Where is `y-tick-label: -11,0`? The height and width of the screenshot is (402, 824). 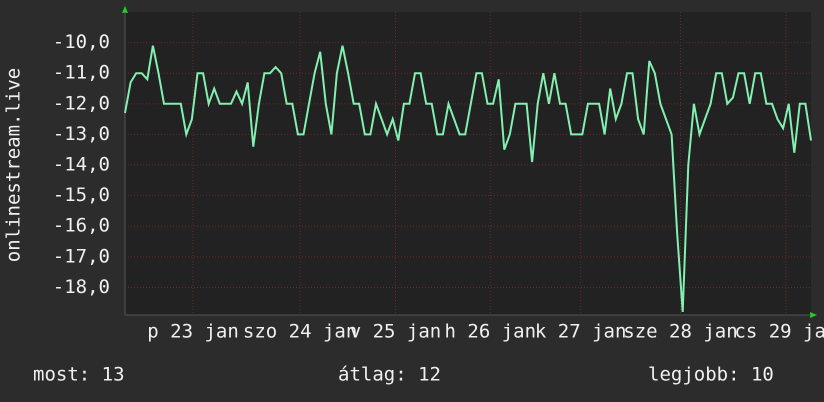 y-tick-label: -11,0 is located at coordinates (81, 73).